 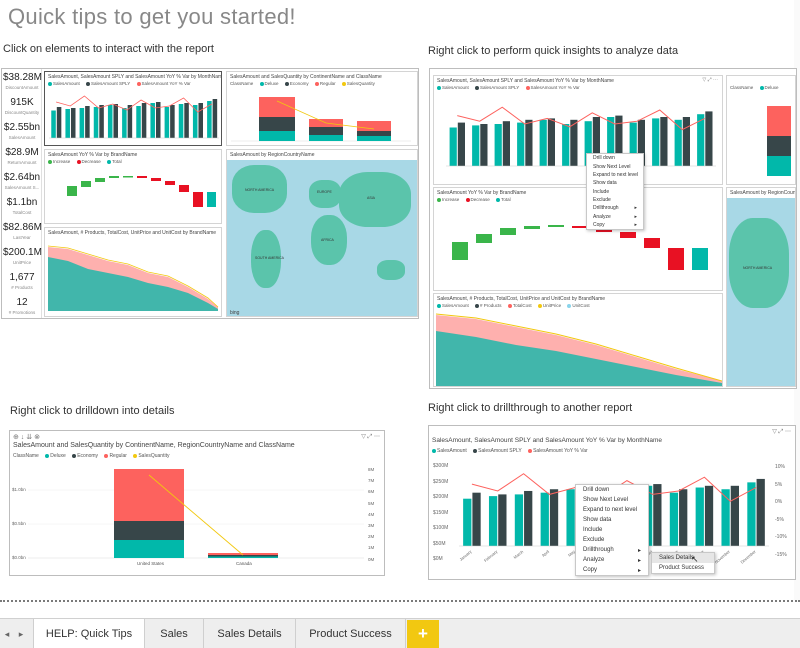 I want to click on tab-sales: Sales, so click(x=174, y=633).